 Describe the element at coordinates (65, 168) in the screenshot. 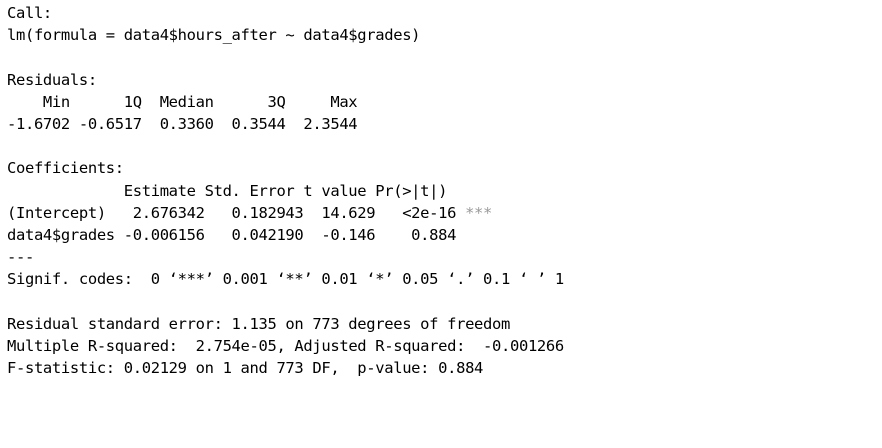

I see `coefficients-header: Coefficients:` at that location.